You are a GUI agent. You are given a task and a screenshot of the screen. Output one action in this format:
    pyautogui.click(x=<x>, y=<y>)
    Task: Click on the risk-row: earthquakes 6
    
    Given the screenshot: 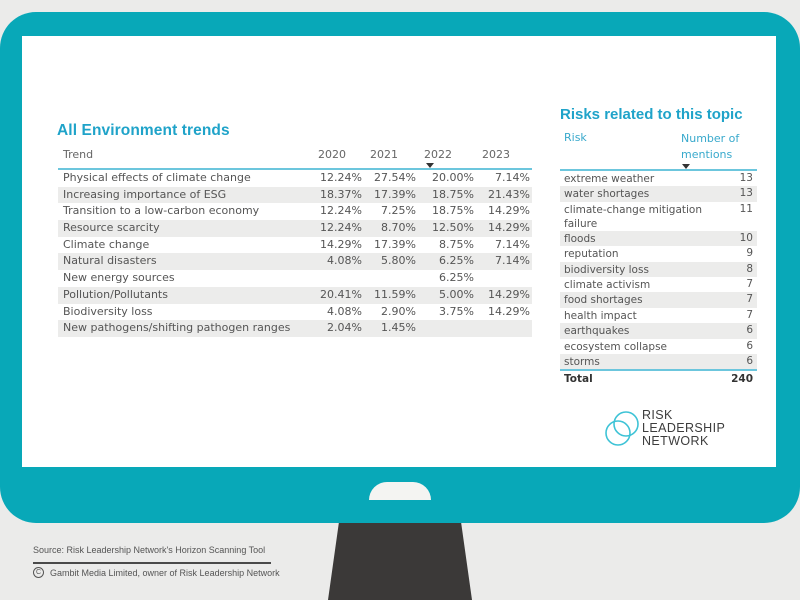 What is the action you would take?
    pyautogui.click(x=658, y=331)
    